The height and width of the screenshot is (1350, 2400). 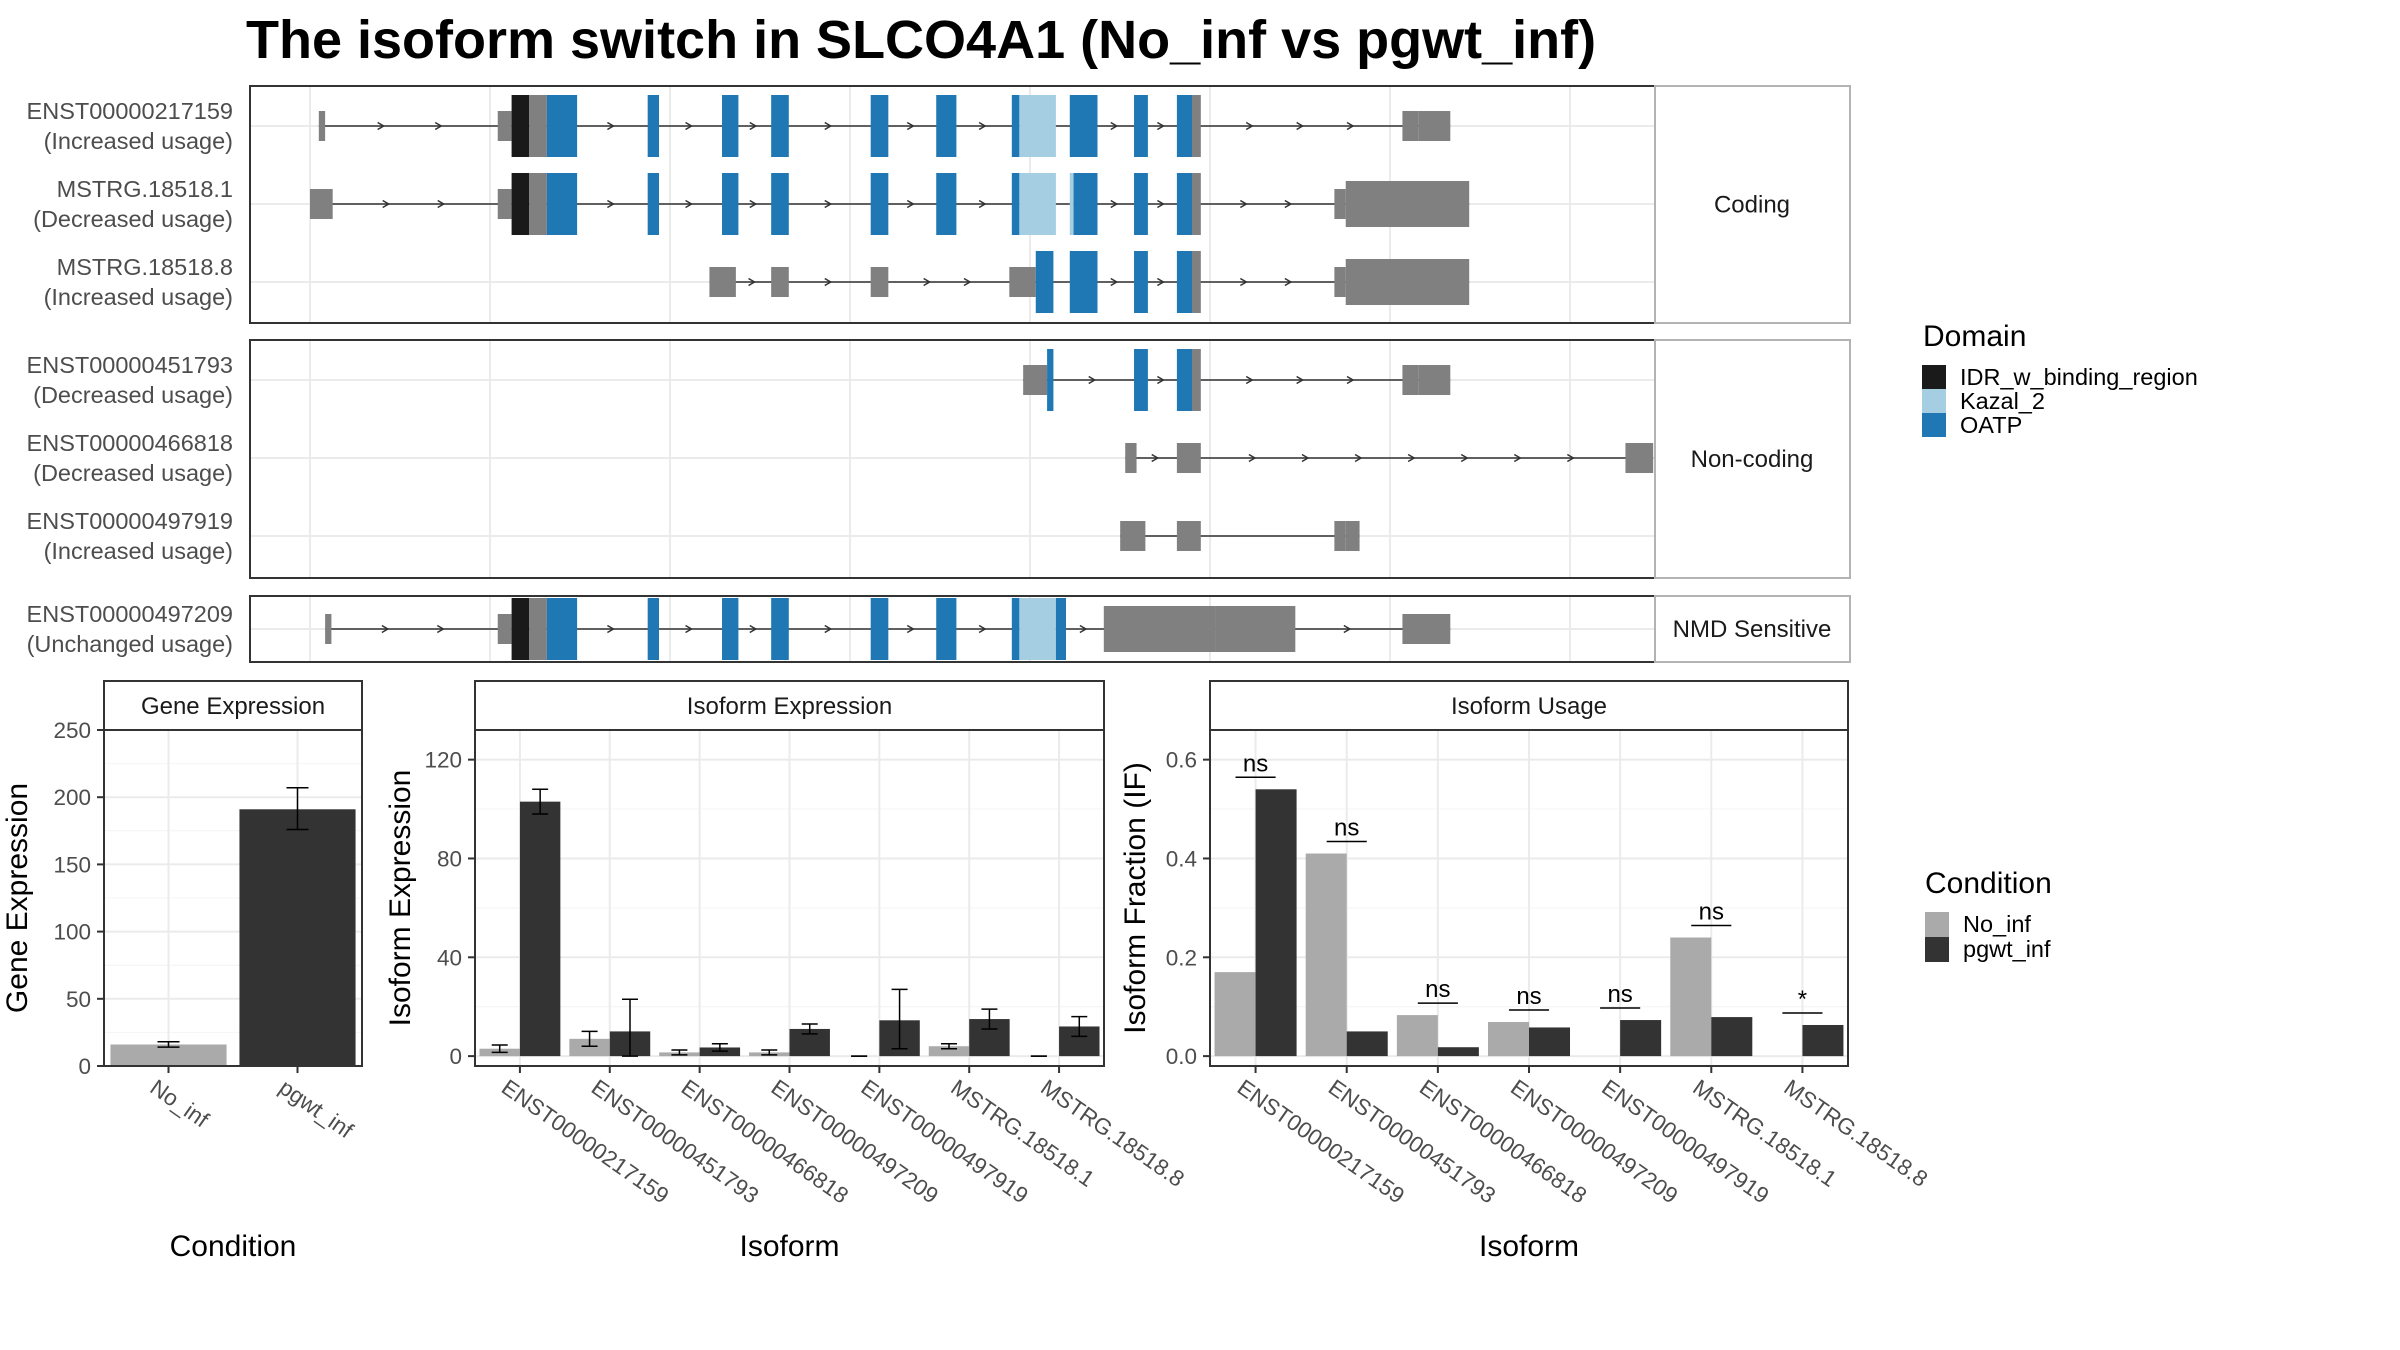 What do you see at coordinates (520, 126) in the screenshot?
I see `coding-exon-idr_w_binding_region` at bounding box center [520, 126].